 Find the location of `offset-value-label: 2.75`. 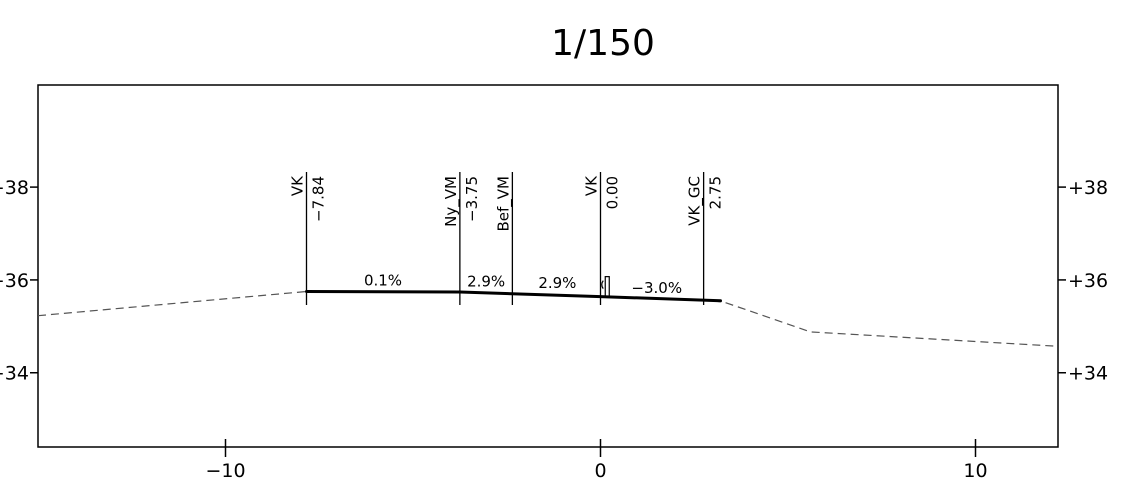

offset-value-label: 2.75 is located at coordinates (716, 192).